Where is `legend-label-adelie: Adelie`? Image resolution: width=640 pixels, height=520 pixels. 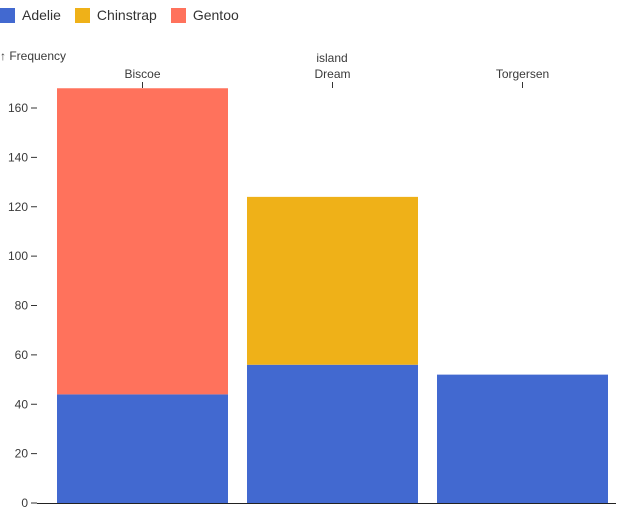
legend-label-adelie: Adelie is located at coordinates (41, 15).